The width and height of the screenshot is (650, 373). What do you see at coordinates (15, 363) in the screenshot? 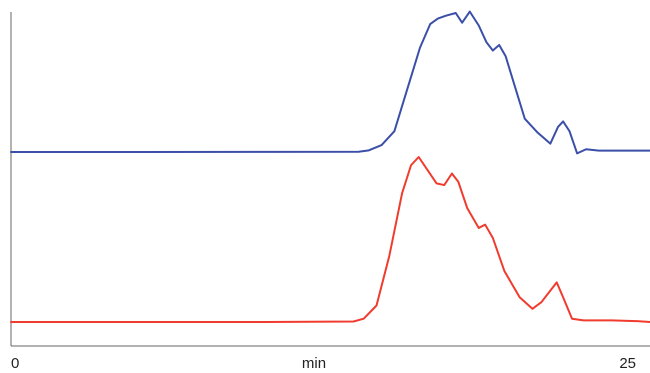
I see `x-tick-label-0: 0` at bounding box center [15, 363].